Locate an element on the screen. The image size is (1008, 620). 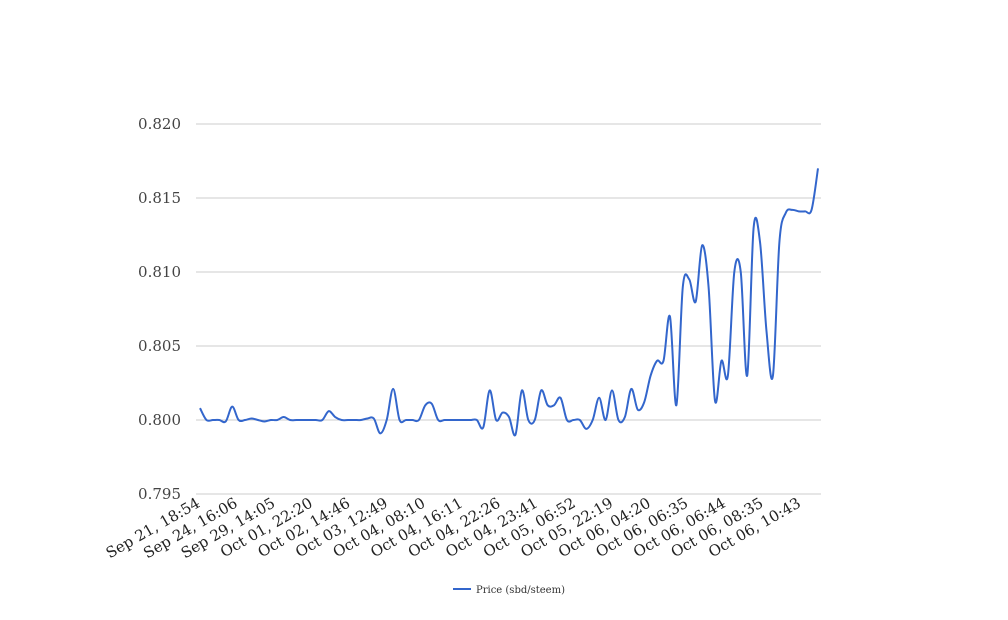
y-tick-label: 0.820 is located at coordinates (159, 124).